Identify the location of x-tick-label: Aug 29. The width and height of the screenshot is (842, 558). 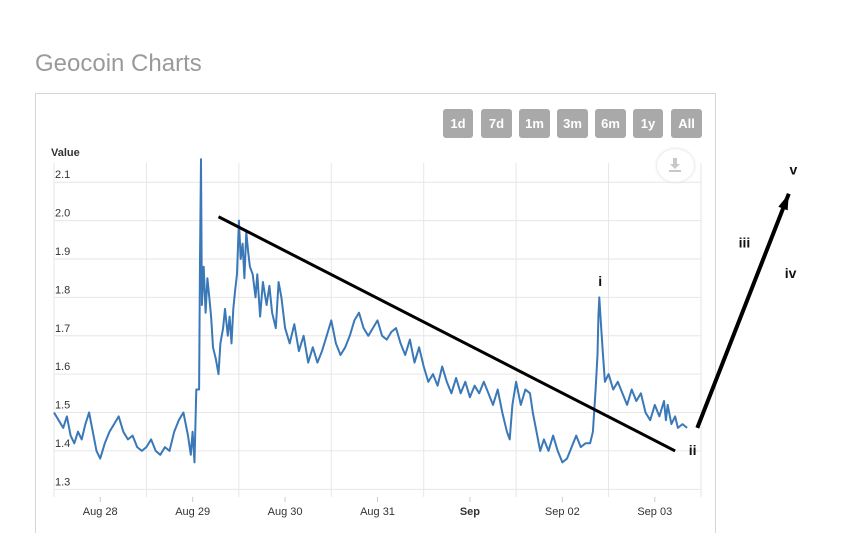
(192, 512).